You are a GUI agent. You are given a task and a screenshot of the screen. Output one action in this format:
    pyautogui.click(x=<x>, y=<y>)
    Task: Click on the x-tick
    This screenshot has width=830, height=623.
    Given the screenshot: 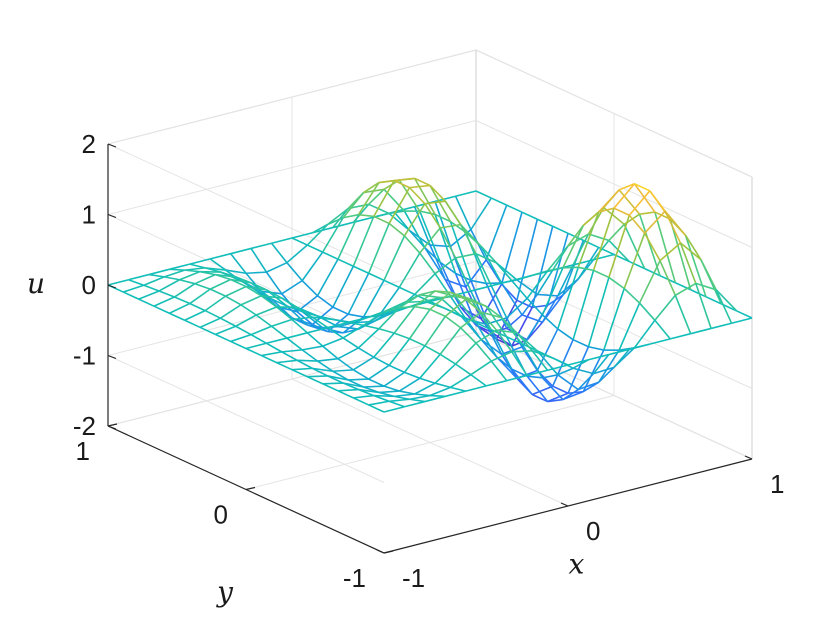 What is the action you would take?
    pyautogui.click(x=564, y=504)
    